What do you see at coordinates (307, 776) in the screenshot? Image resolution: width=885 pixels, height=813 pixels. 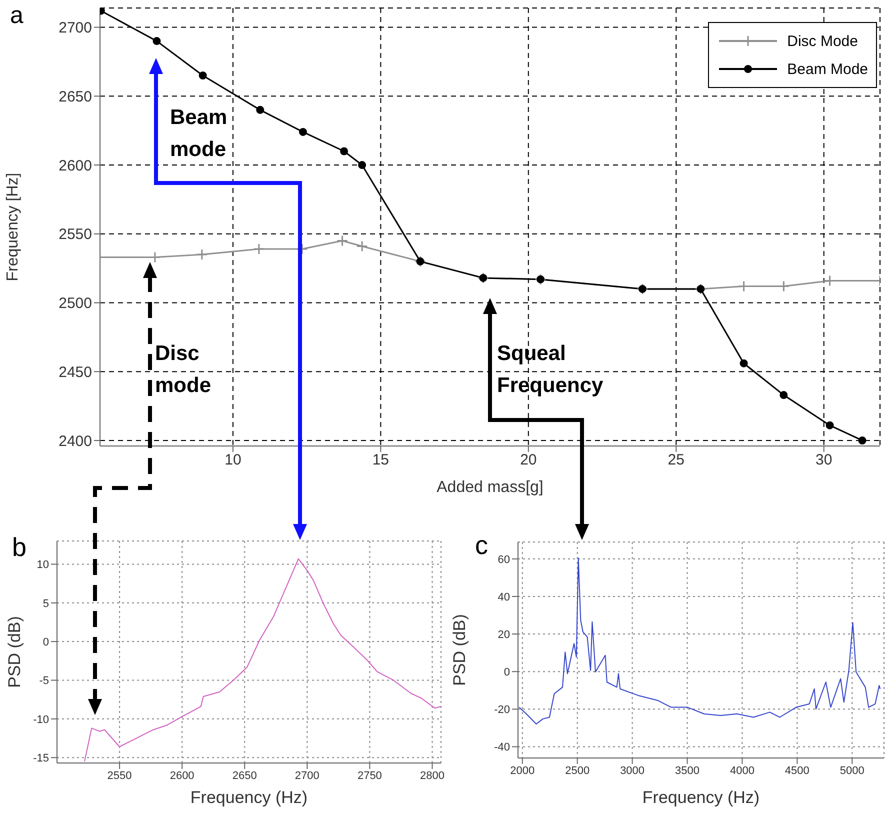 I see `x-tick-label: 2700` at bounding box center [307, 776].